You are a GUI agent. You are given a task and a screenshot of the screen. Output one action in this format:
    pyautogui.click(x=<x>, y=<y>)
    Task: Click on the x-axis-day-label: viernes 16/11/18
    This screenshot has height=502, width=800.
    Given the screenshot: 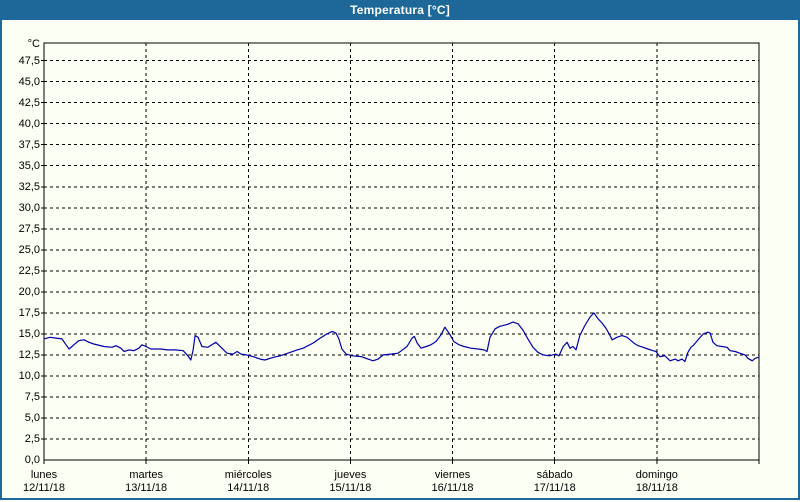 What is the action you would take?
    pyautogui.click(x=453, y=482)
    